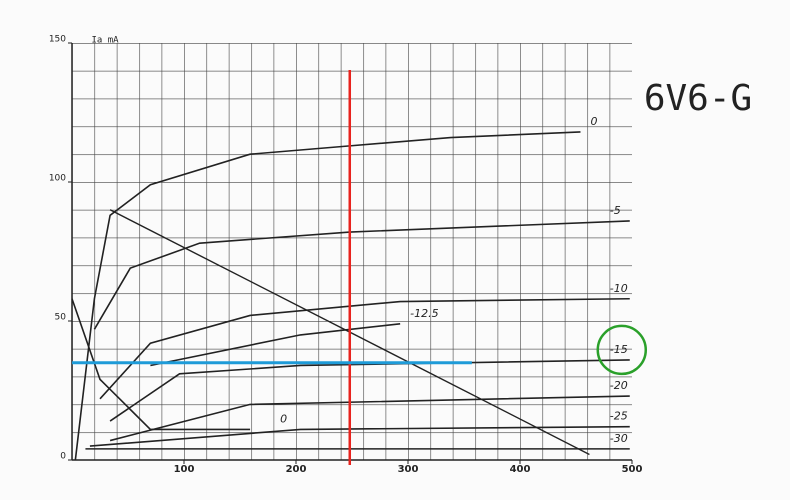 The height and width of the screenshot is (500, 790). I want to click on y-tick-label: 150, so click(57, 40).